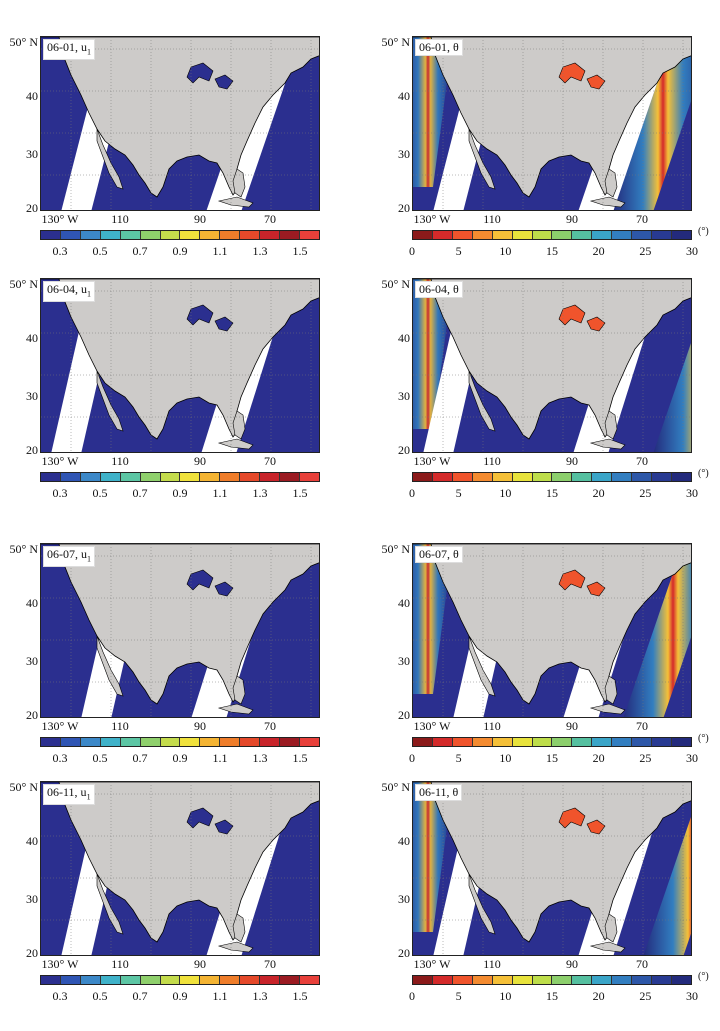 The width and height of the screenshot is (720, 1031). I want to click on panel-label-subscript: 1, so click(89, 52).